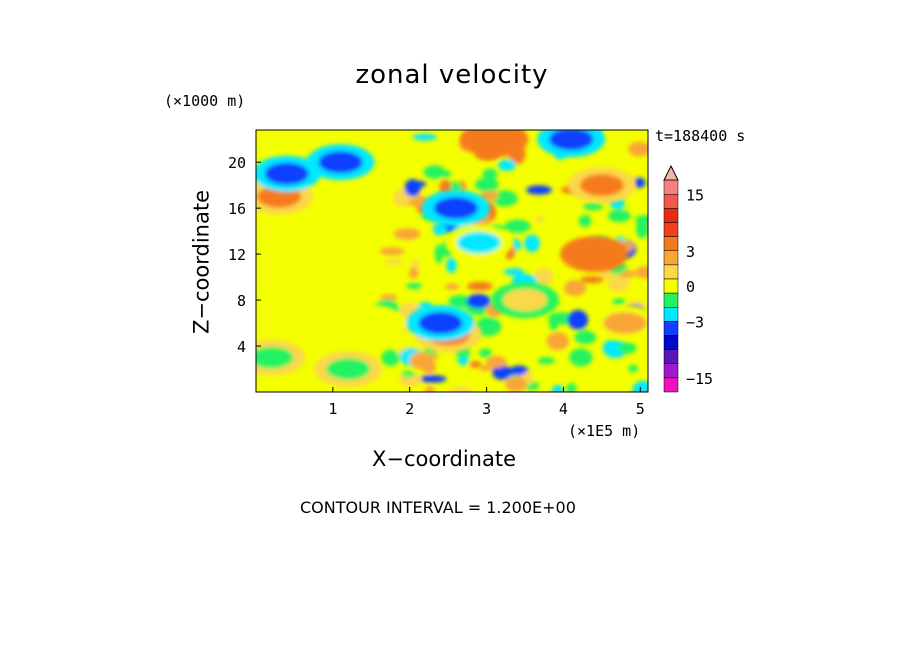 The image size is (904, 654). What do you see at coordinates (640, 409) in the screenshot?
I see `x-tick-label: 5` at bounding box center [640, 409].